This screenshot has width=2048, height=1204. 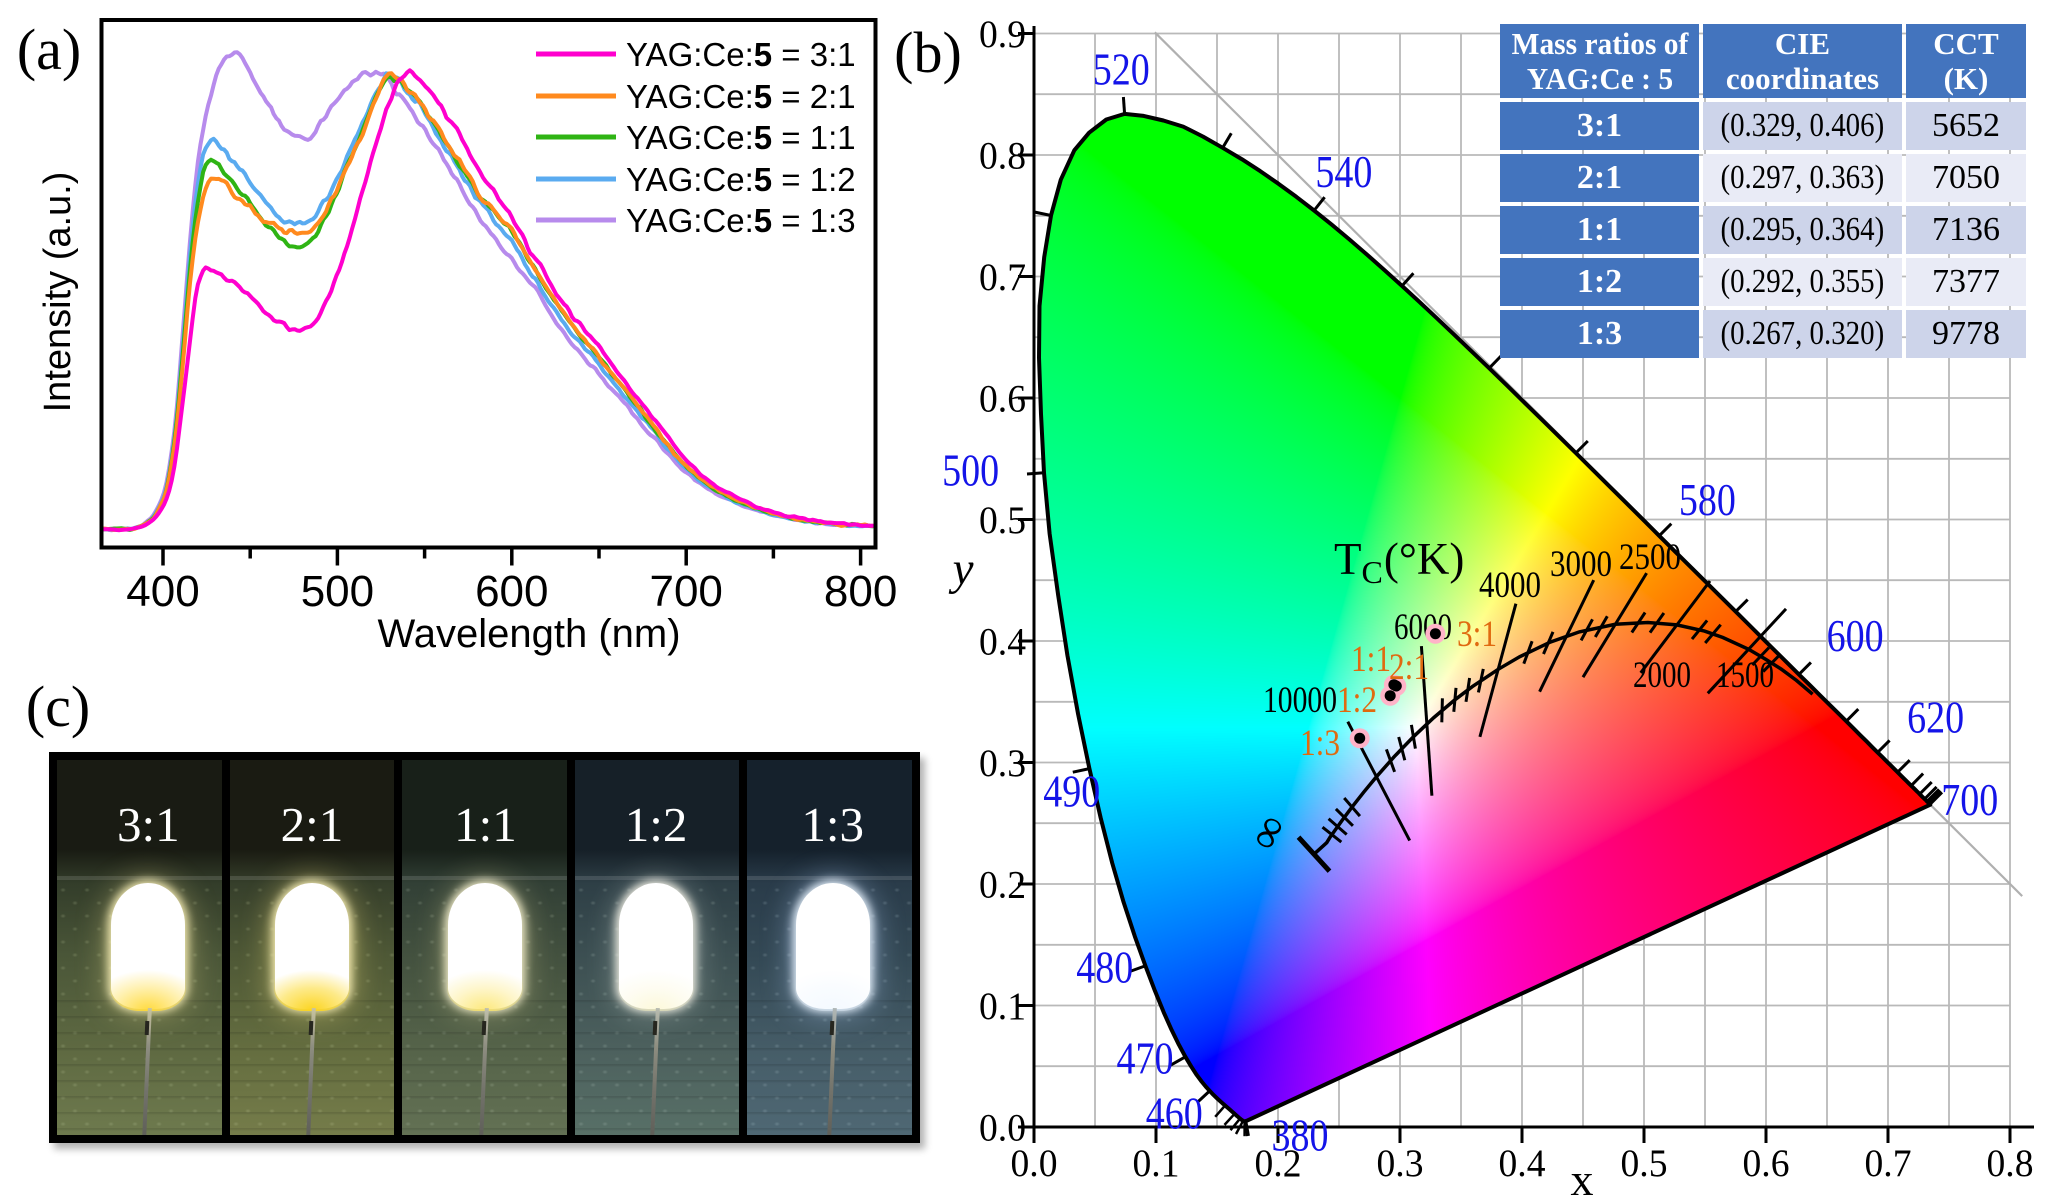 What do you see at coordinates (1582, 1179) in the screenshot?
I see `svg-text: x` at bounding box center [1582, 1179].